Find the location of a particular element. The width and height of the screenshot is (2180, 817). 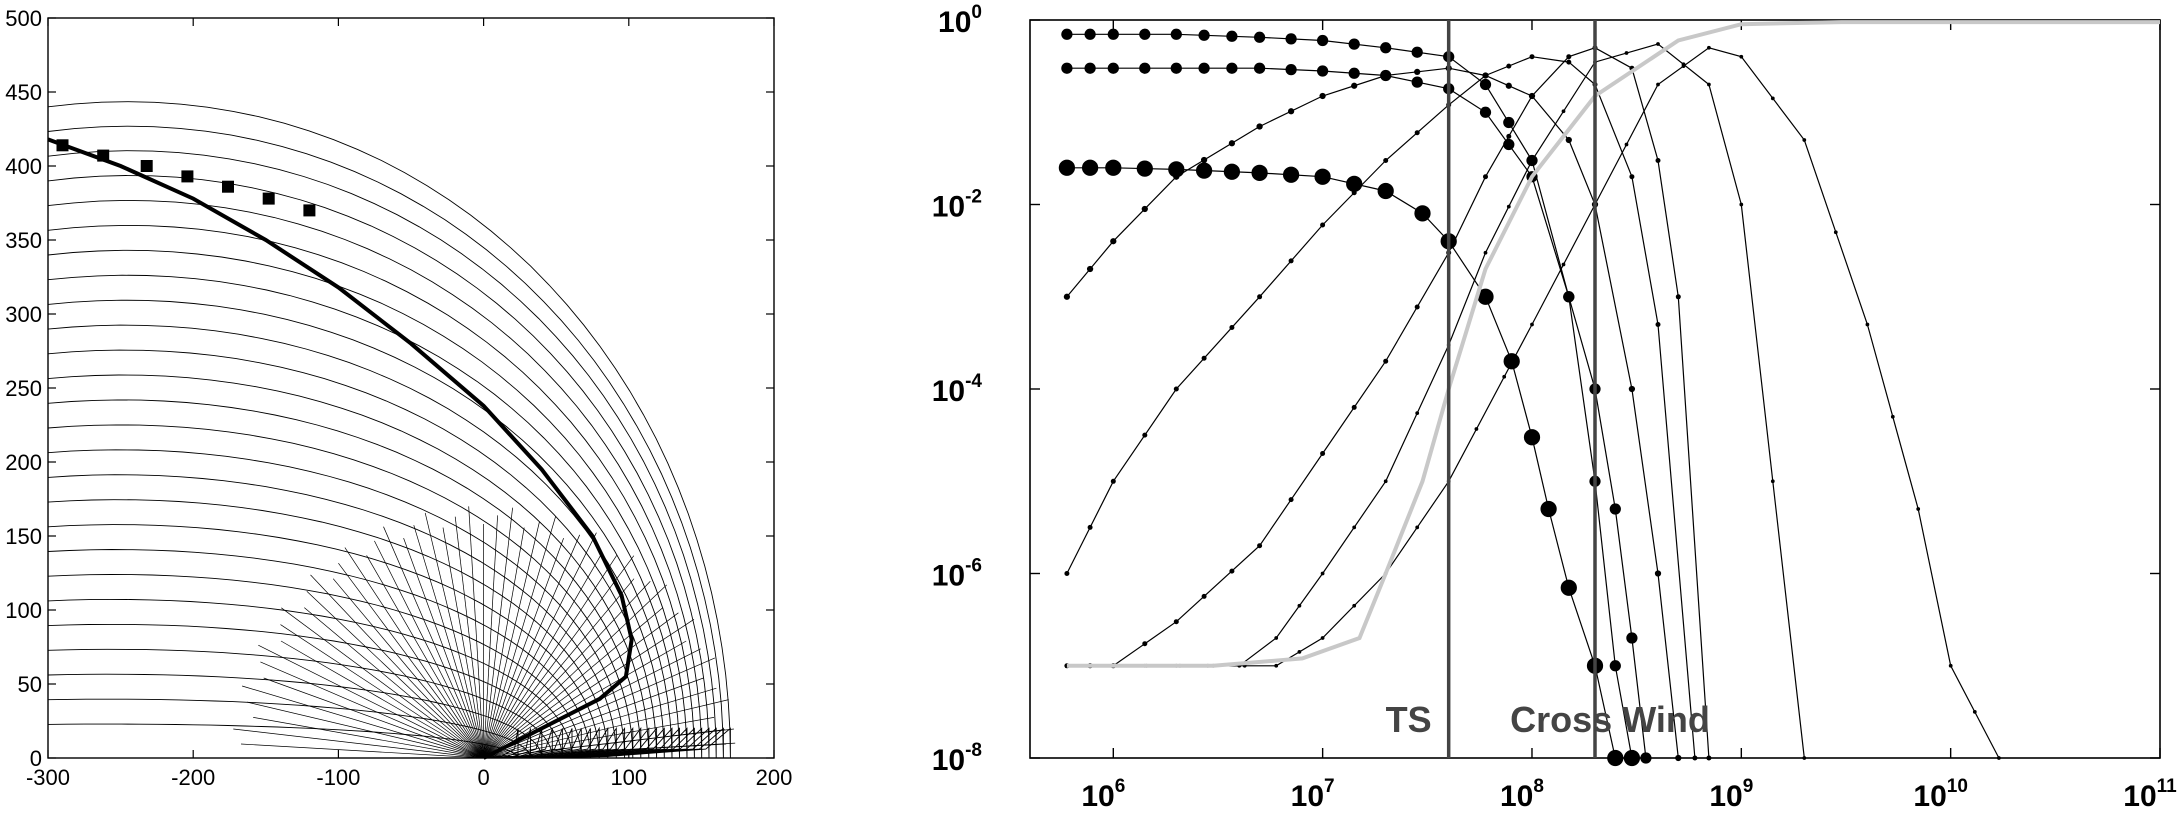

ts-label: TS is located at coordinates (1409, 719).